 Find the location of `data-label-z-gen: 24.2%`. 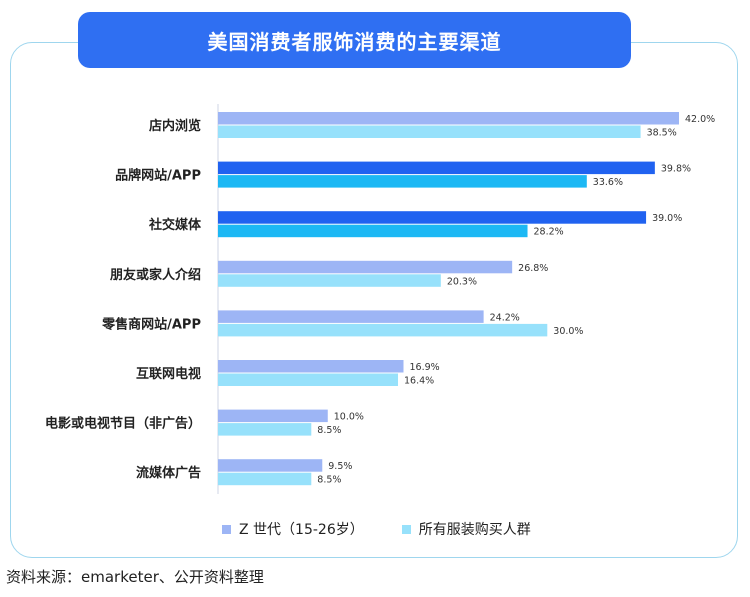

data-label-z-gen: 24.2% is located at coordinates (505, 317).